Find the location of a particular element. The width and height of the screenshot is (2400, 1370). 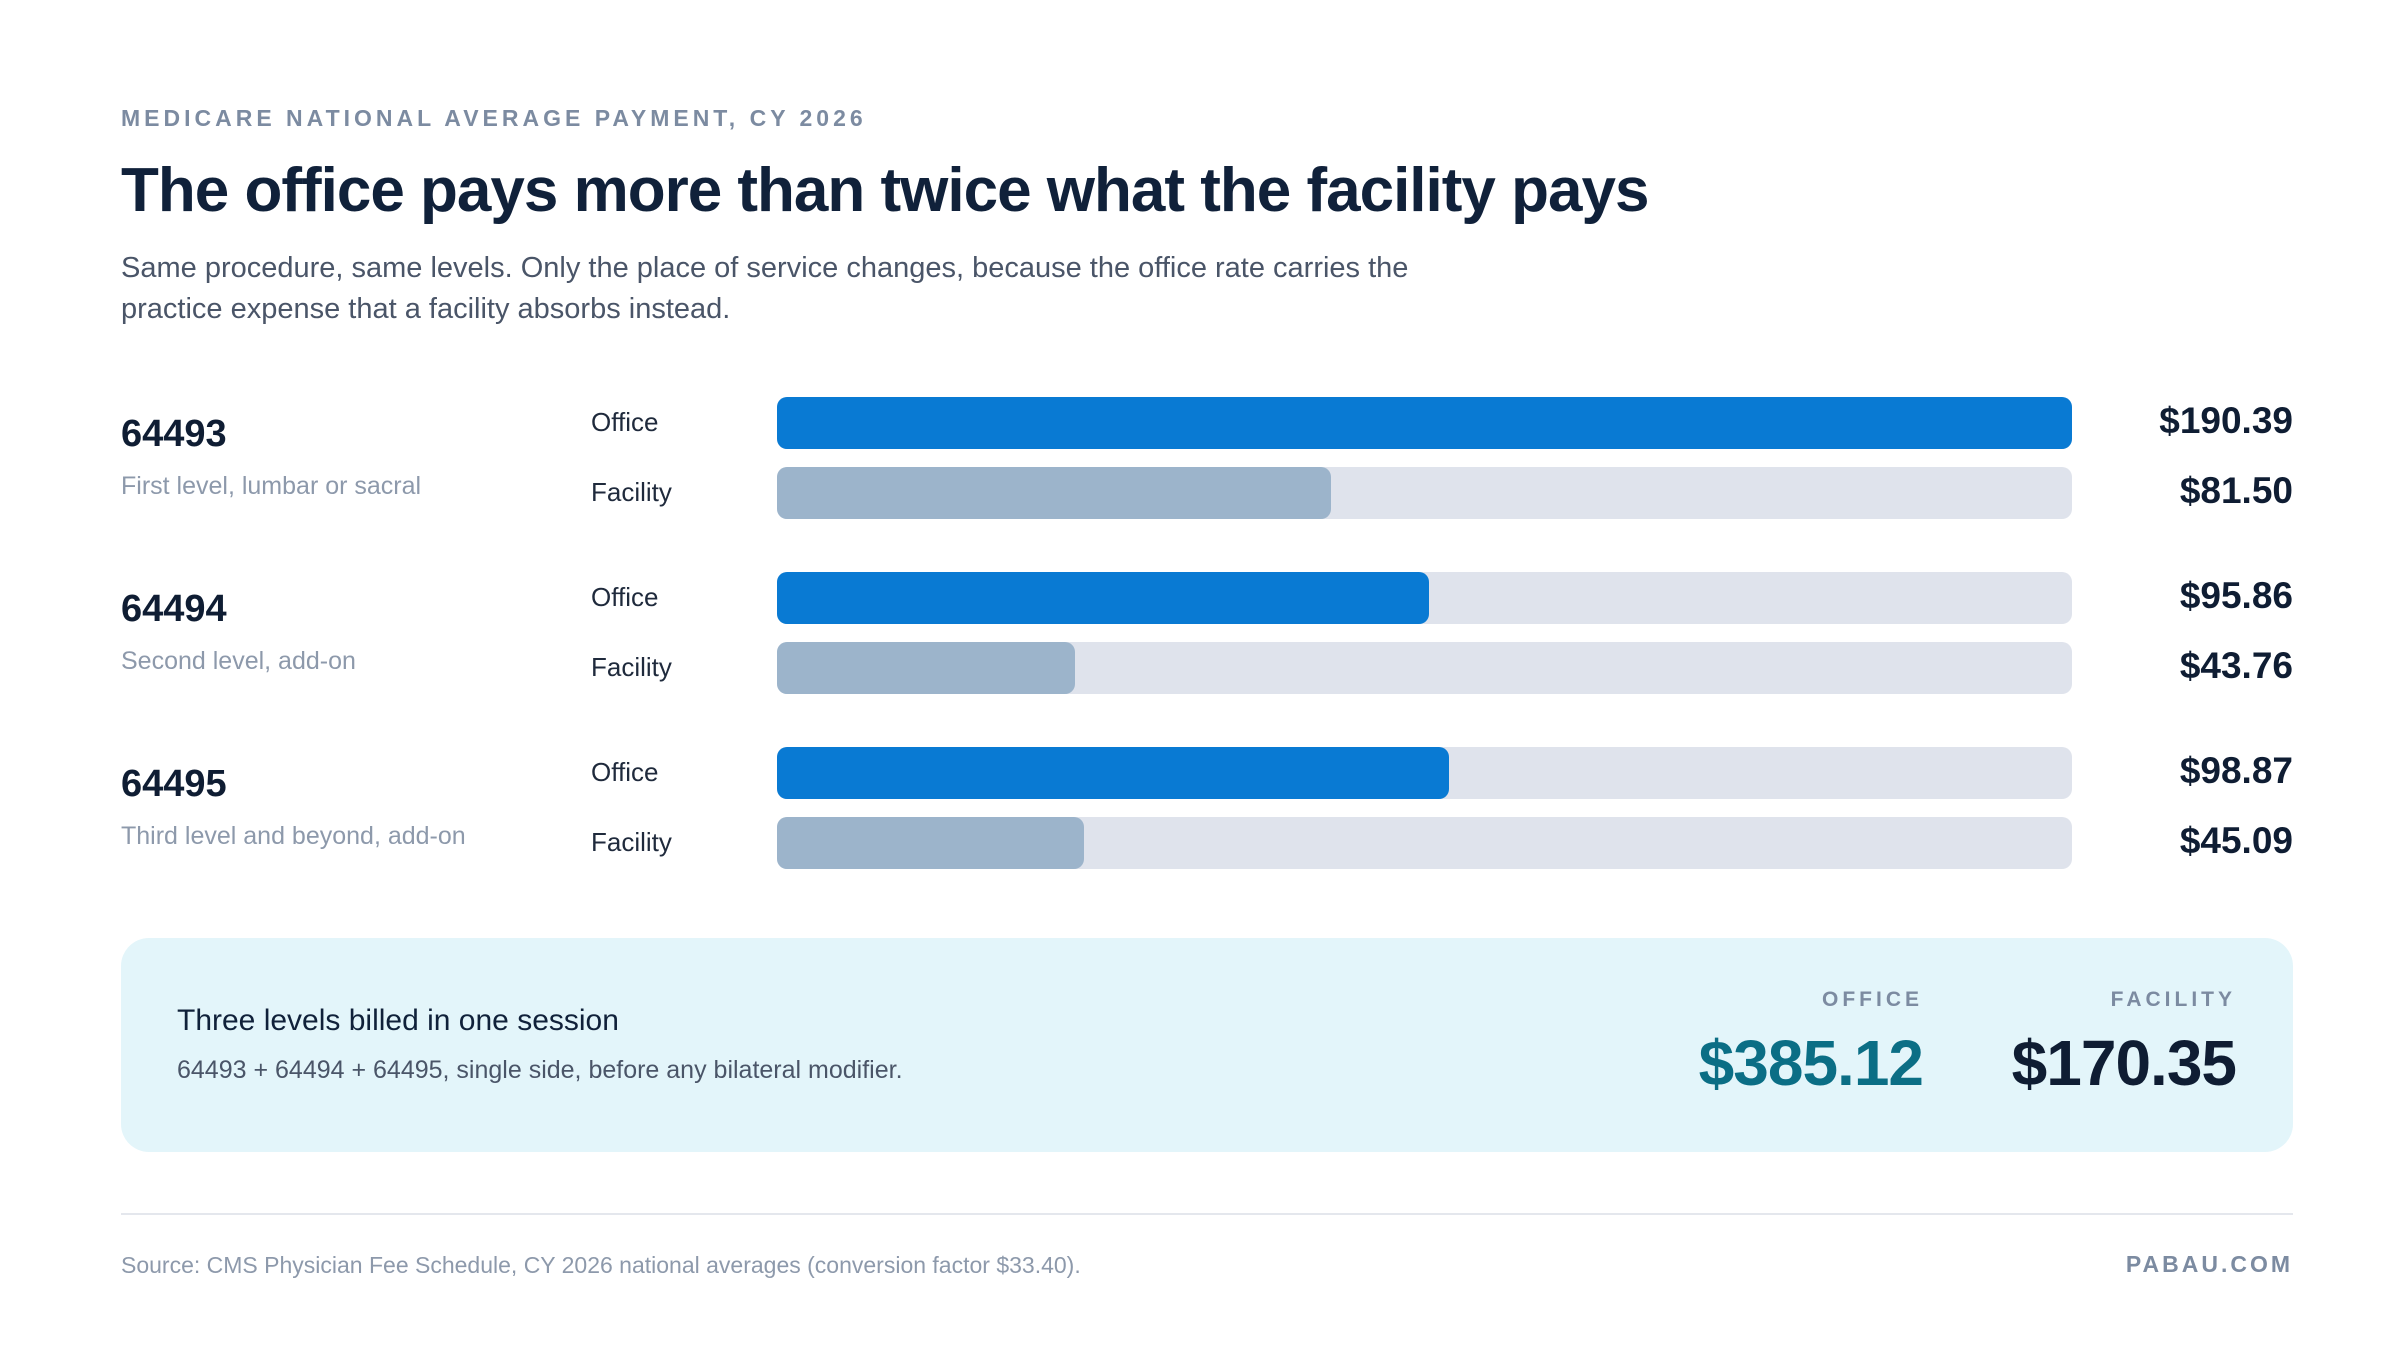

value-label-64493-facility: $81.50 is located at coordinates (2236, 490).